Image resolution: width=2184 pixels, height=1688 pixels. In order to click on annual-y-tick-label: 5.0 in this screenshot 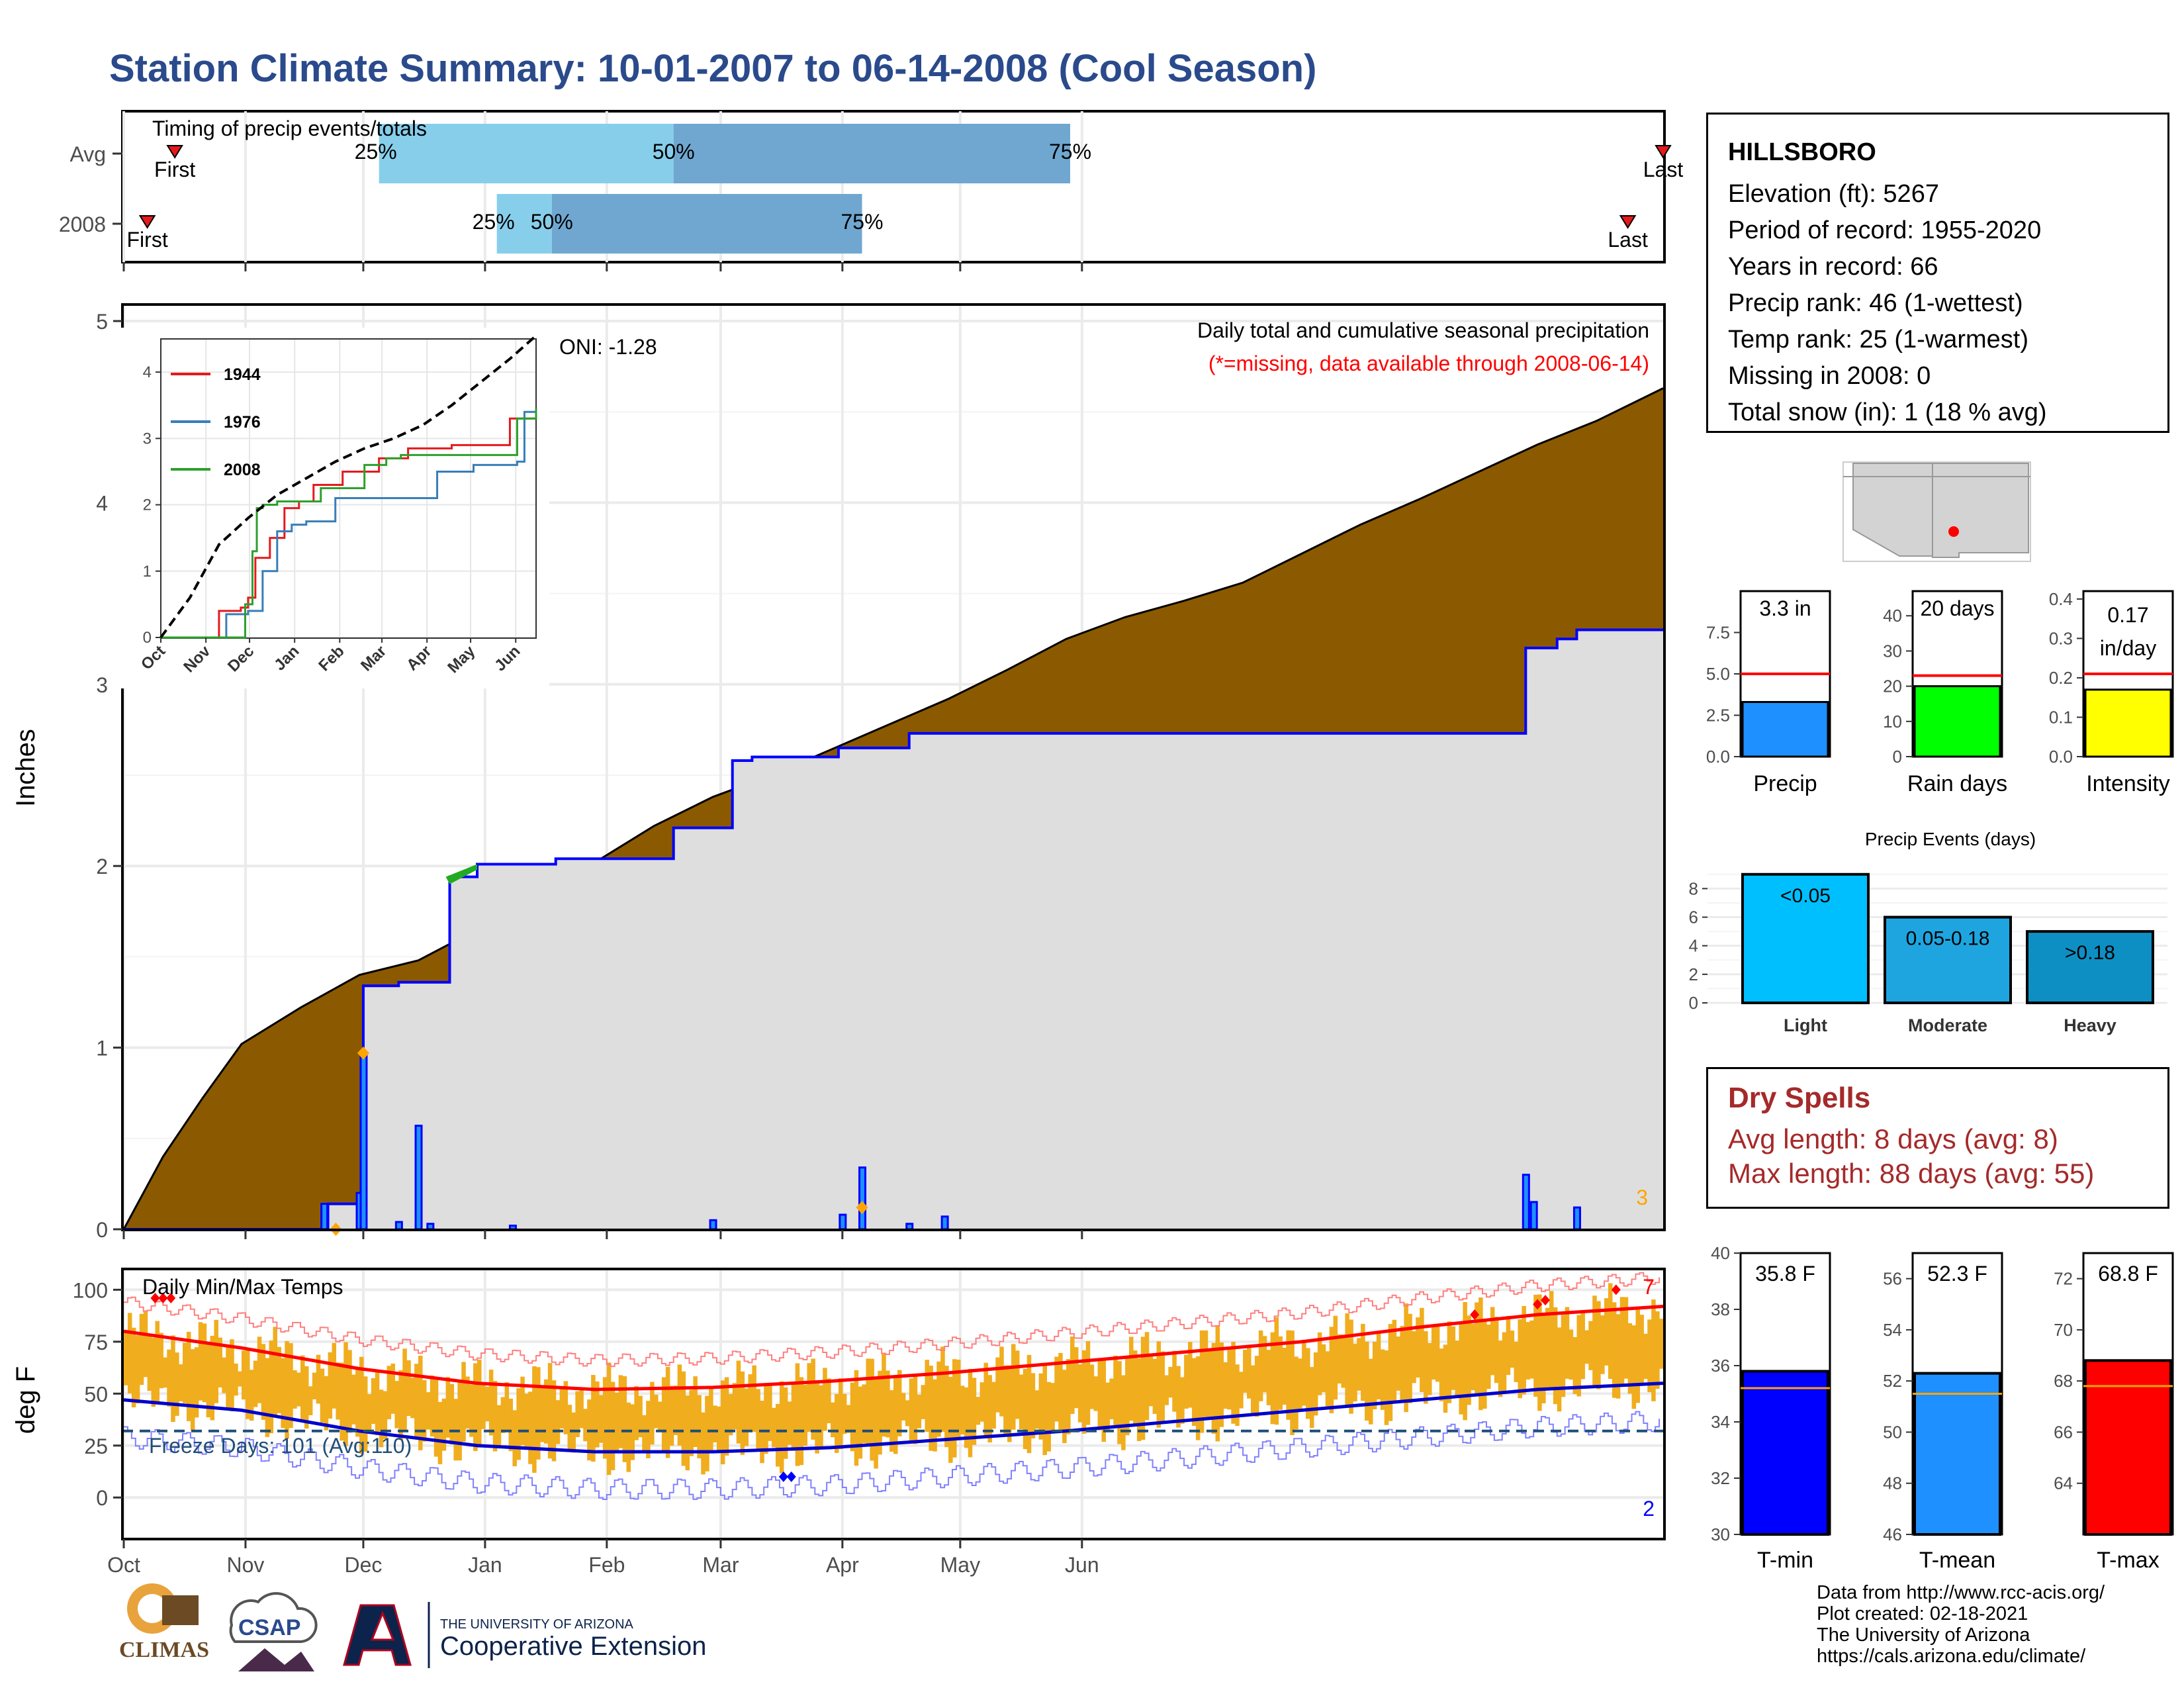, I will do `click(1718, 674)`.